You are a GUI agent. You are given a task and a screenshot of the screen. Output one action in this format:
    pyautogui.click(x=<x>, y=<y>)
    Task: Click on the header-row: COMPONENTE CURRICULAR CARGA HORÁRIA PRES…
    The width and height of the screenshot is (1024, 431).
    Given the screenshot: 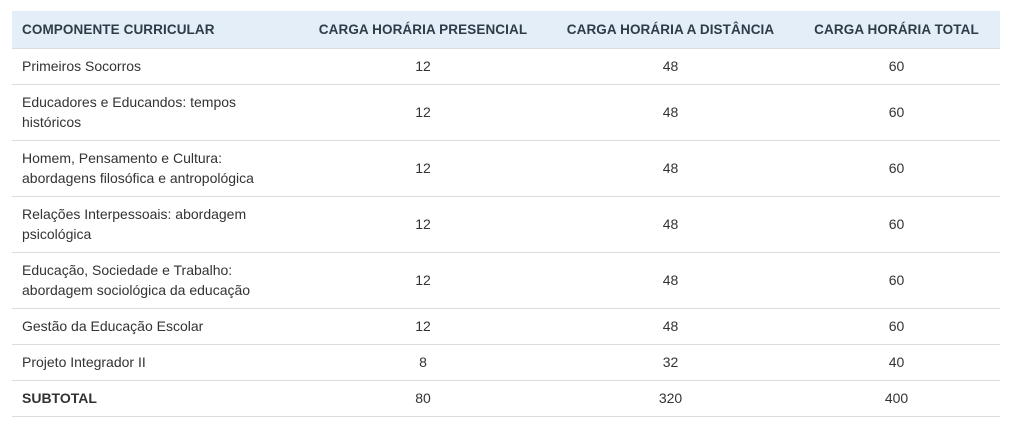 What is the action you would take?
    pyautogui.click(x=506, y=29)
    